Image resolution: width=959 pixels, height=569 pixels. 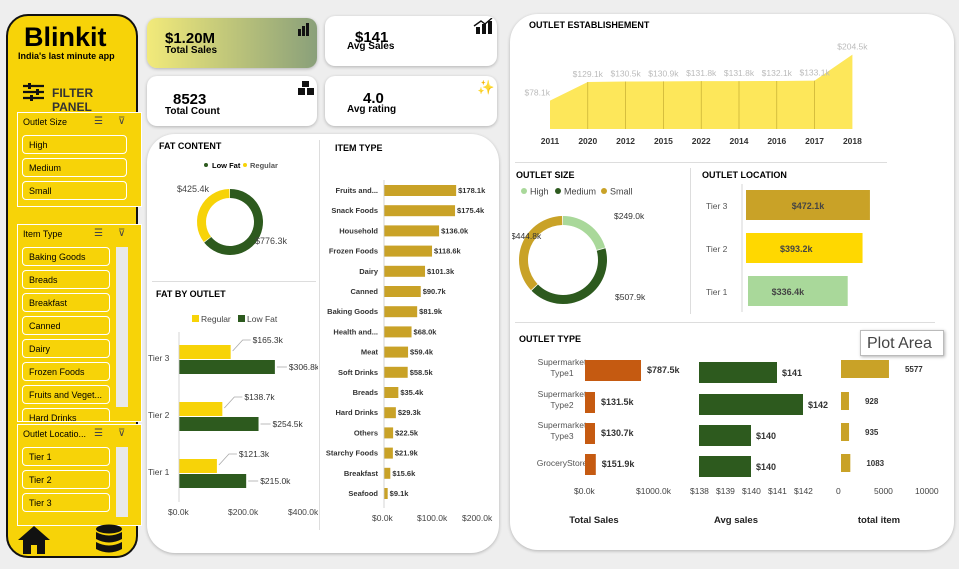 What do you see at coordinates (441, 271) in the screenshot?
I see `data-label: $101.3k` at bounding box center [441, 271].